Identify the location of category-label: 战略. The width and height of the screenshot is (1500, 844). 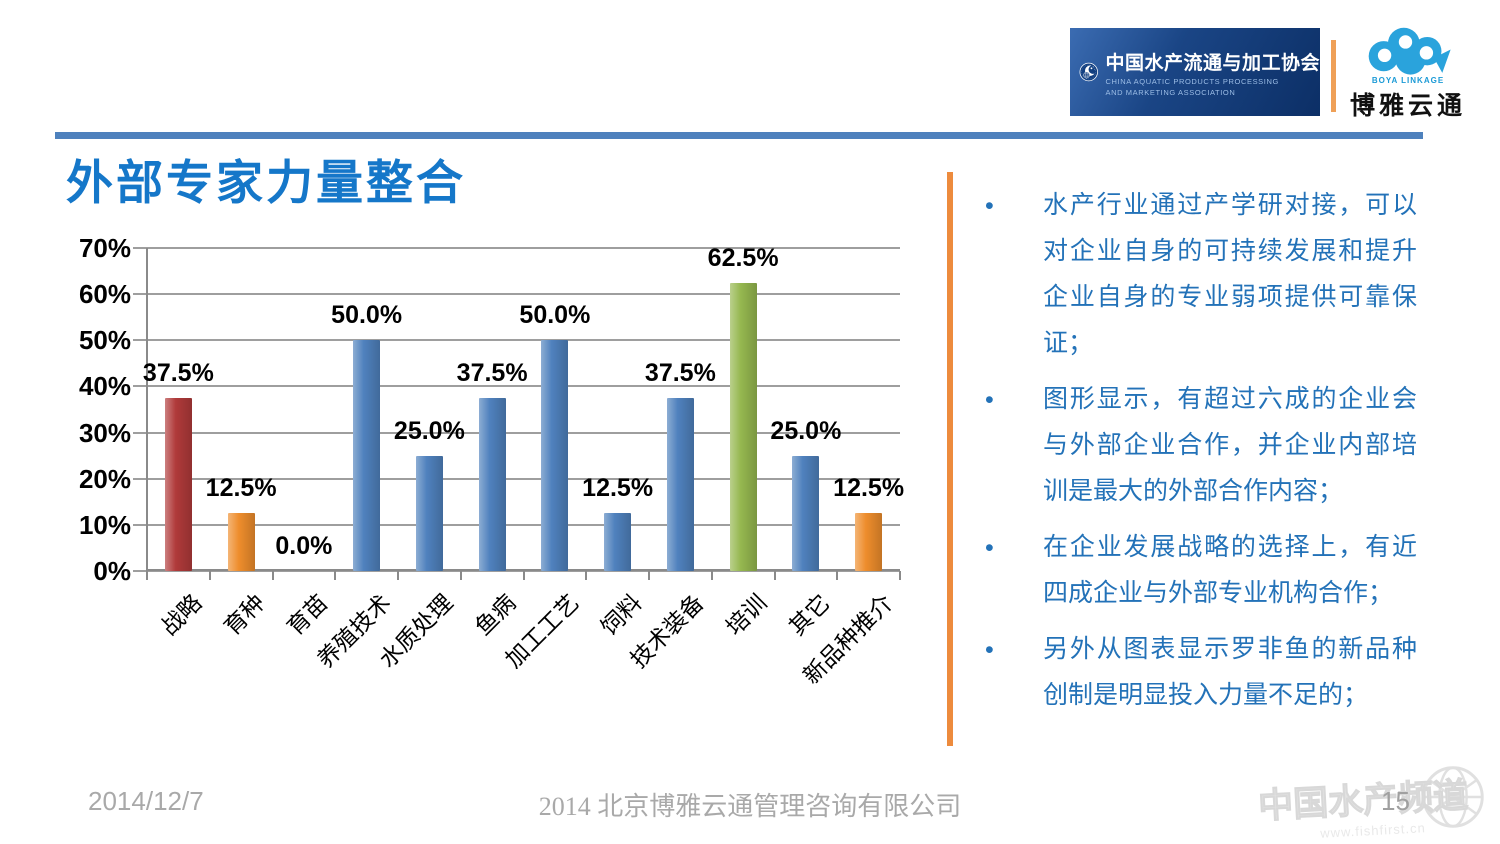
(182, 615).